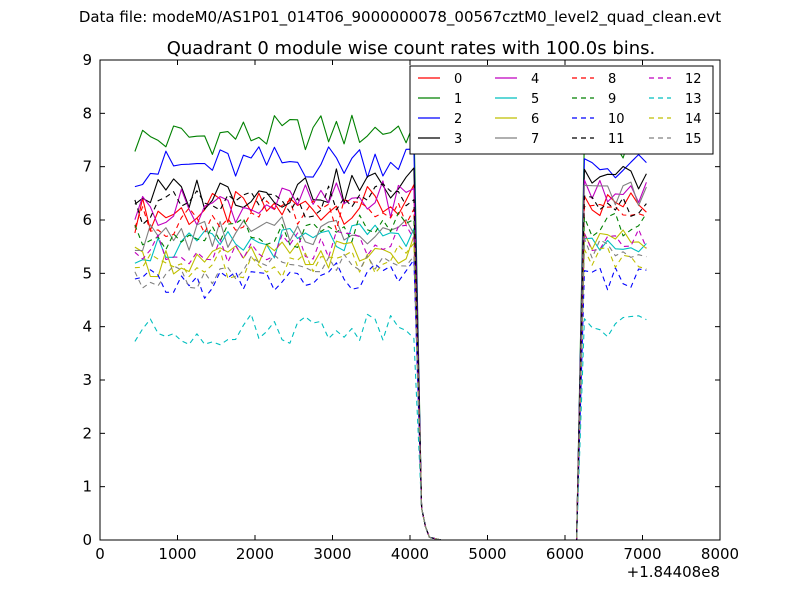  What do you see at coordinates (255, 554) in the screenshot?
I see `x-tick-label: 2000` at bounding box center [255, 554].